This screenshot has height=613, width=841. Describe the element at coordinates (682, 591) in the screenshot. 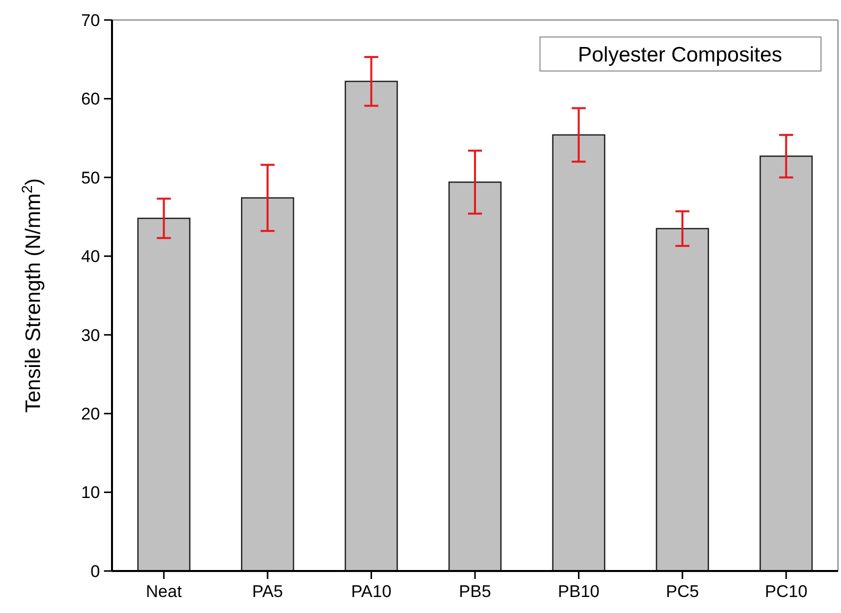

I see `x-tick-label: PC5` at that location.